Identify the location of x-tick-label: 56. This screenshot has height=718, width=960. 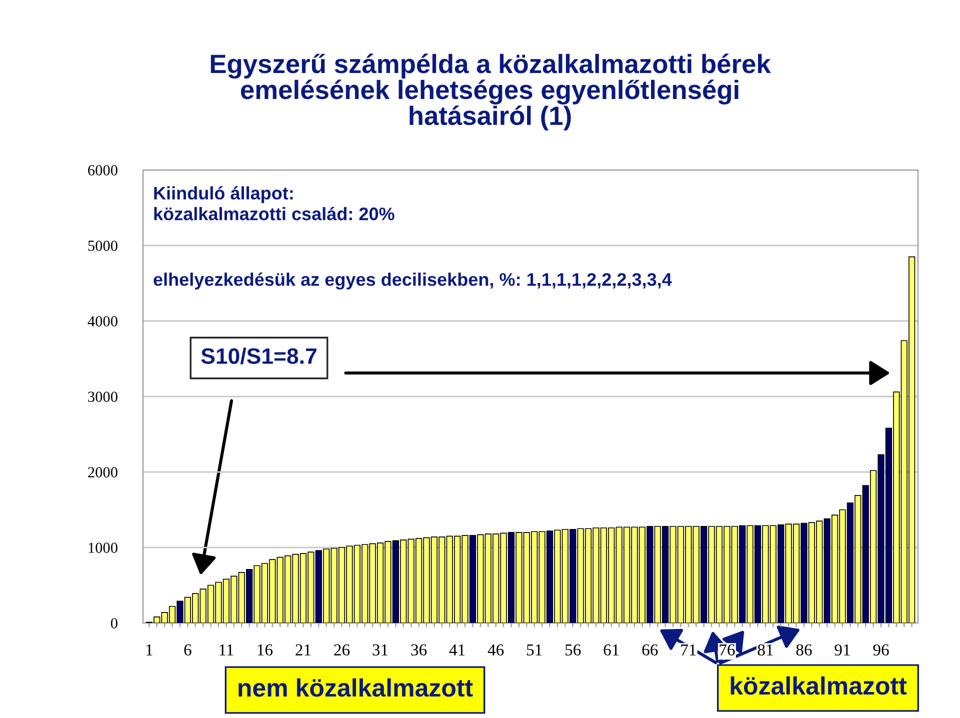
(573, 650).